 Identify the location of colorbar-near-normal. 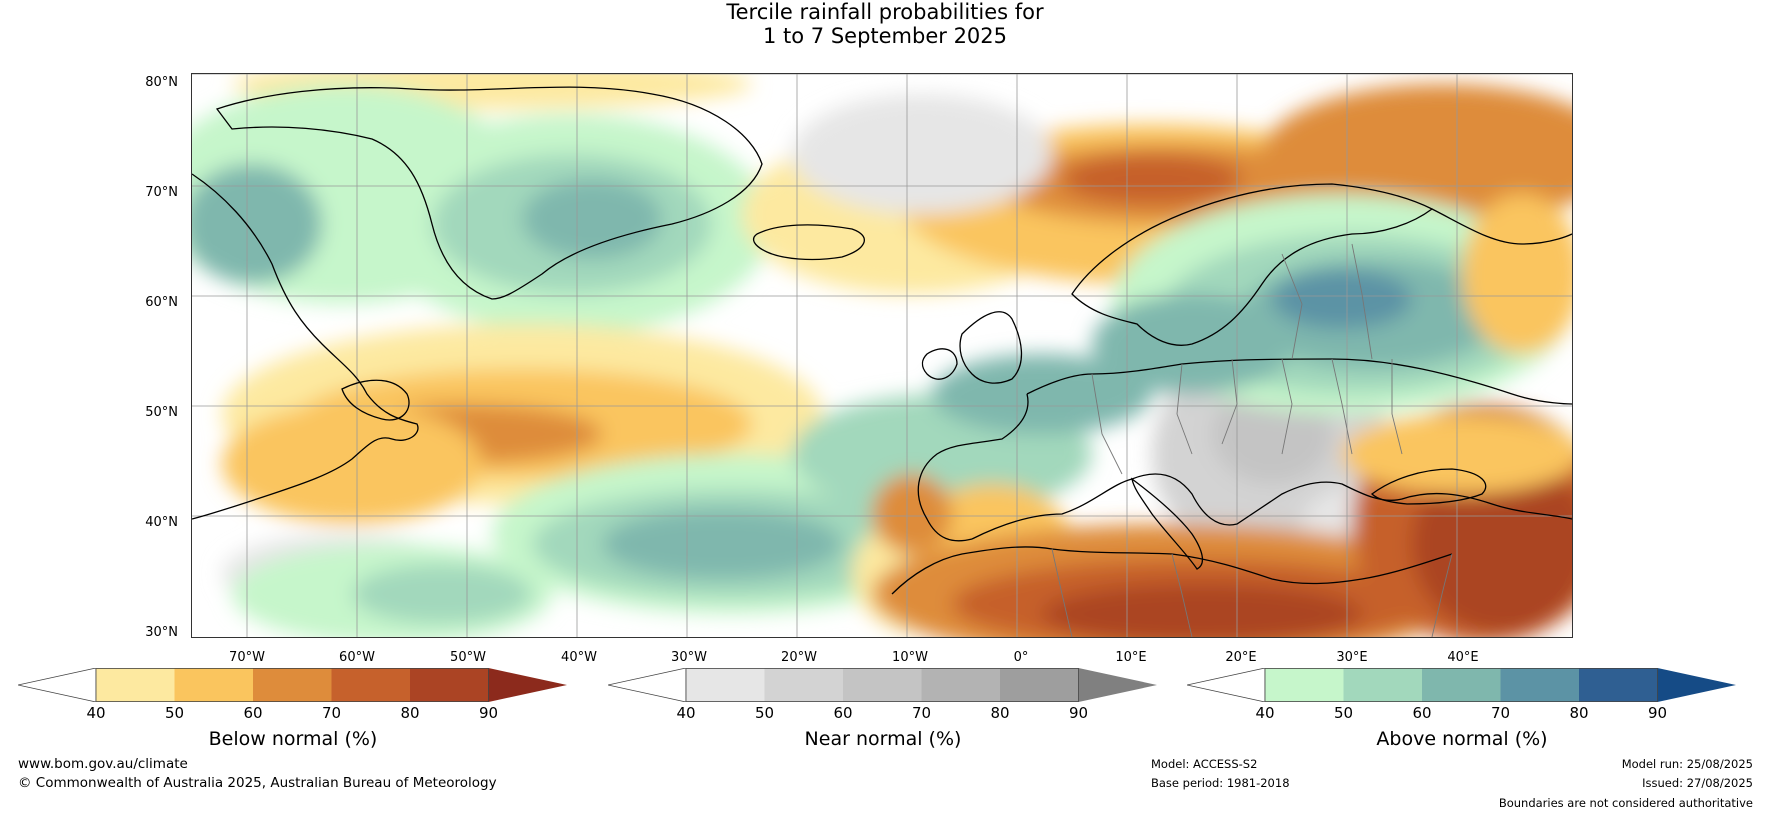
(882, 685).